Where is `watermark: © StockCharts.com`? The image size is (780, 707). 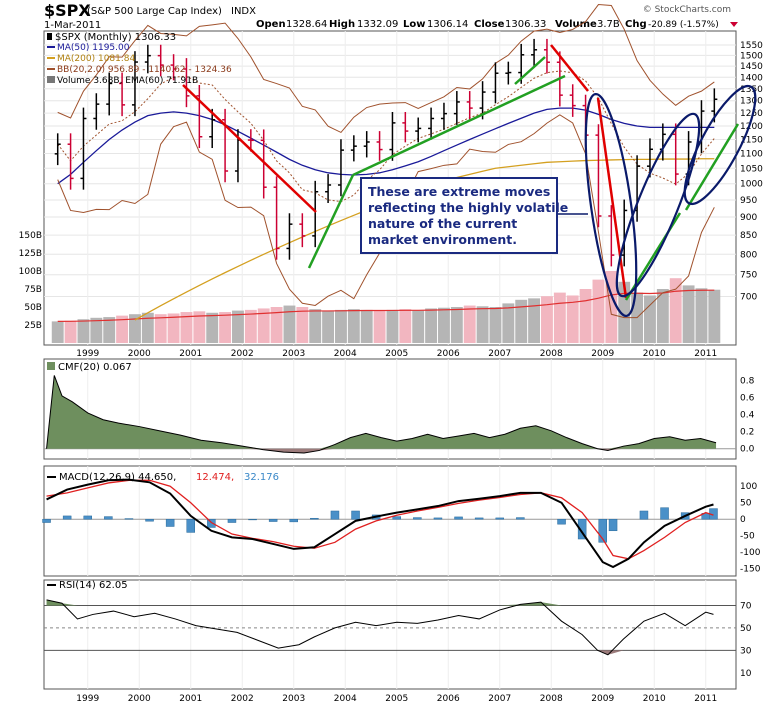
watermark: © StockCharts.com is located at coordinates (687, 10).